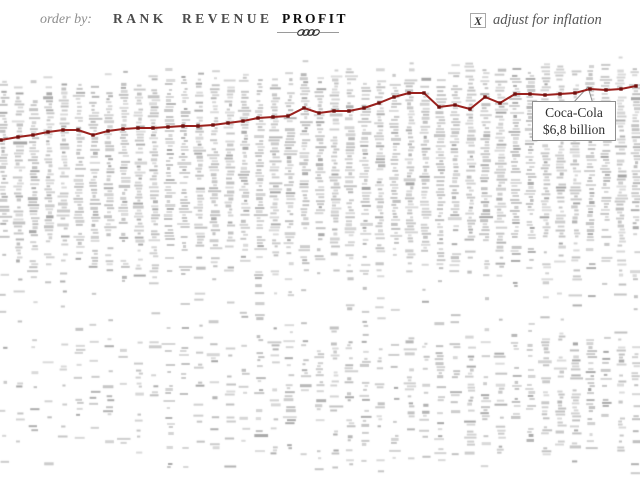  I want to click on callout-company-name: Coca-Cola, so click(574, 112).